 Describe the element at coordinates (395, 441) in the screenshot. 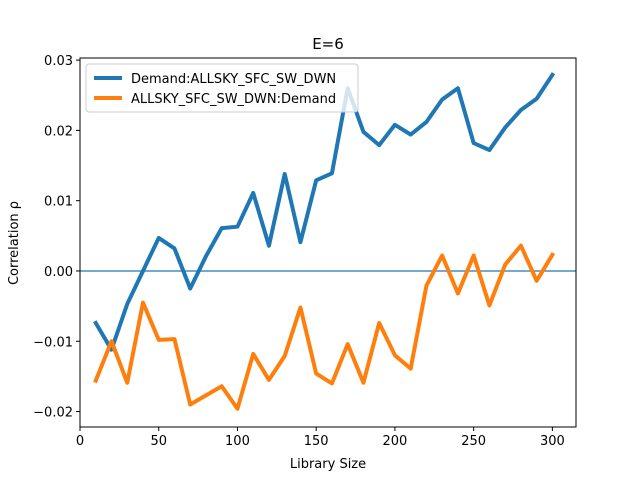

I see `x-tick-label: 200` at that location.